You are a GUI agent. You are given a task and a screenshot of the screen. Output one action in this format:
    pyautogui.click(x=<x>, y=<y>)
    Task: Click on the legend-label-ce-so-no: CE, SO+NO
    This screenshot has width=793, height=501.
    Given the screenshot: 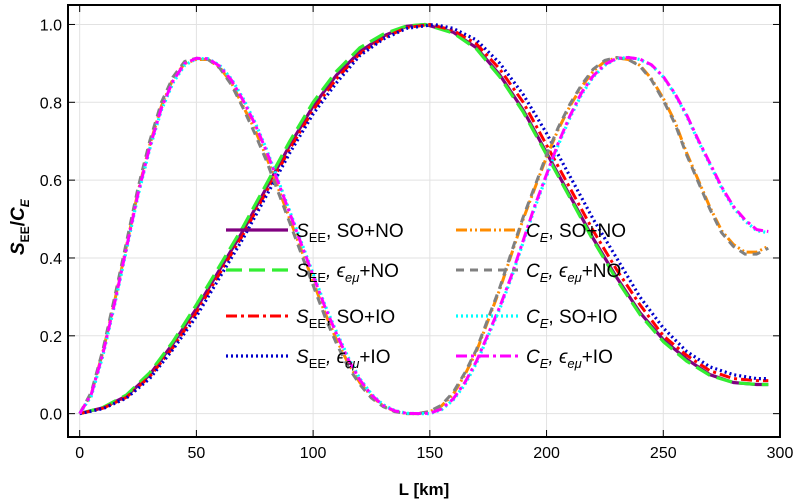 What is the action you would take?
    pyautogui.click(x=576, y=233)
    